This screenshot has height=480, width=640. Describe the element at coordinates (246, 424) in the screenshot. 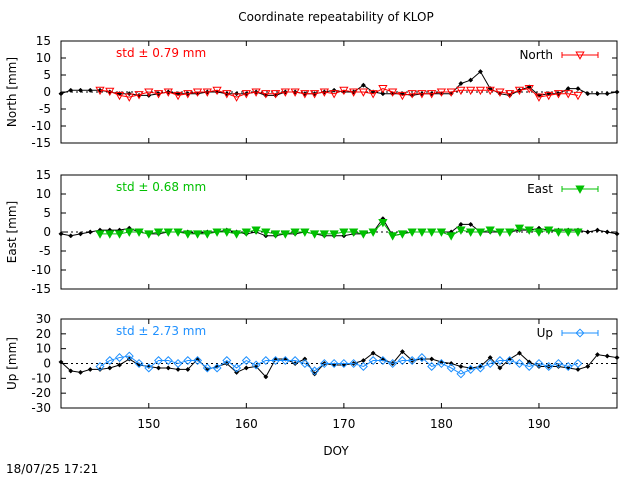

I see `x-tick-label: 160` at that location.